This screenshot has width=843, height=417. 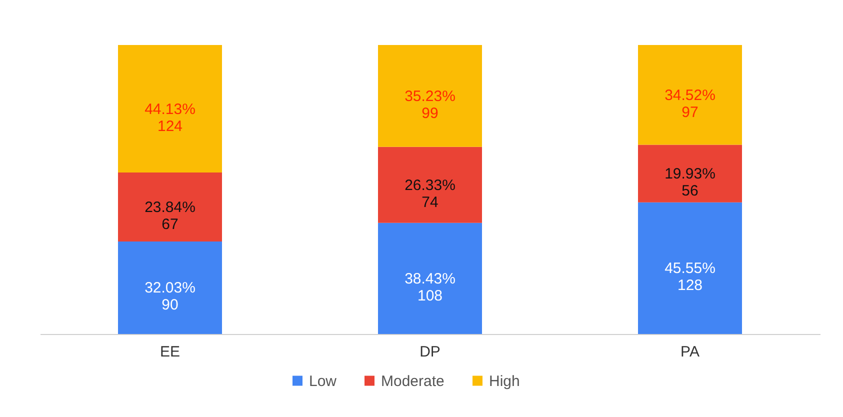 What do you see at coordinates (170, 352) in the screenshot?
I see `x-tick-label: EE` at bounding box center [170, 352].